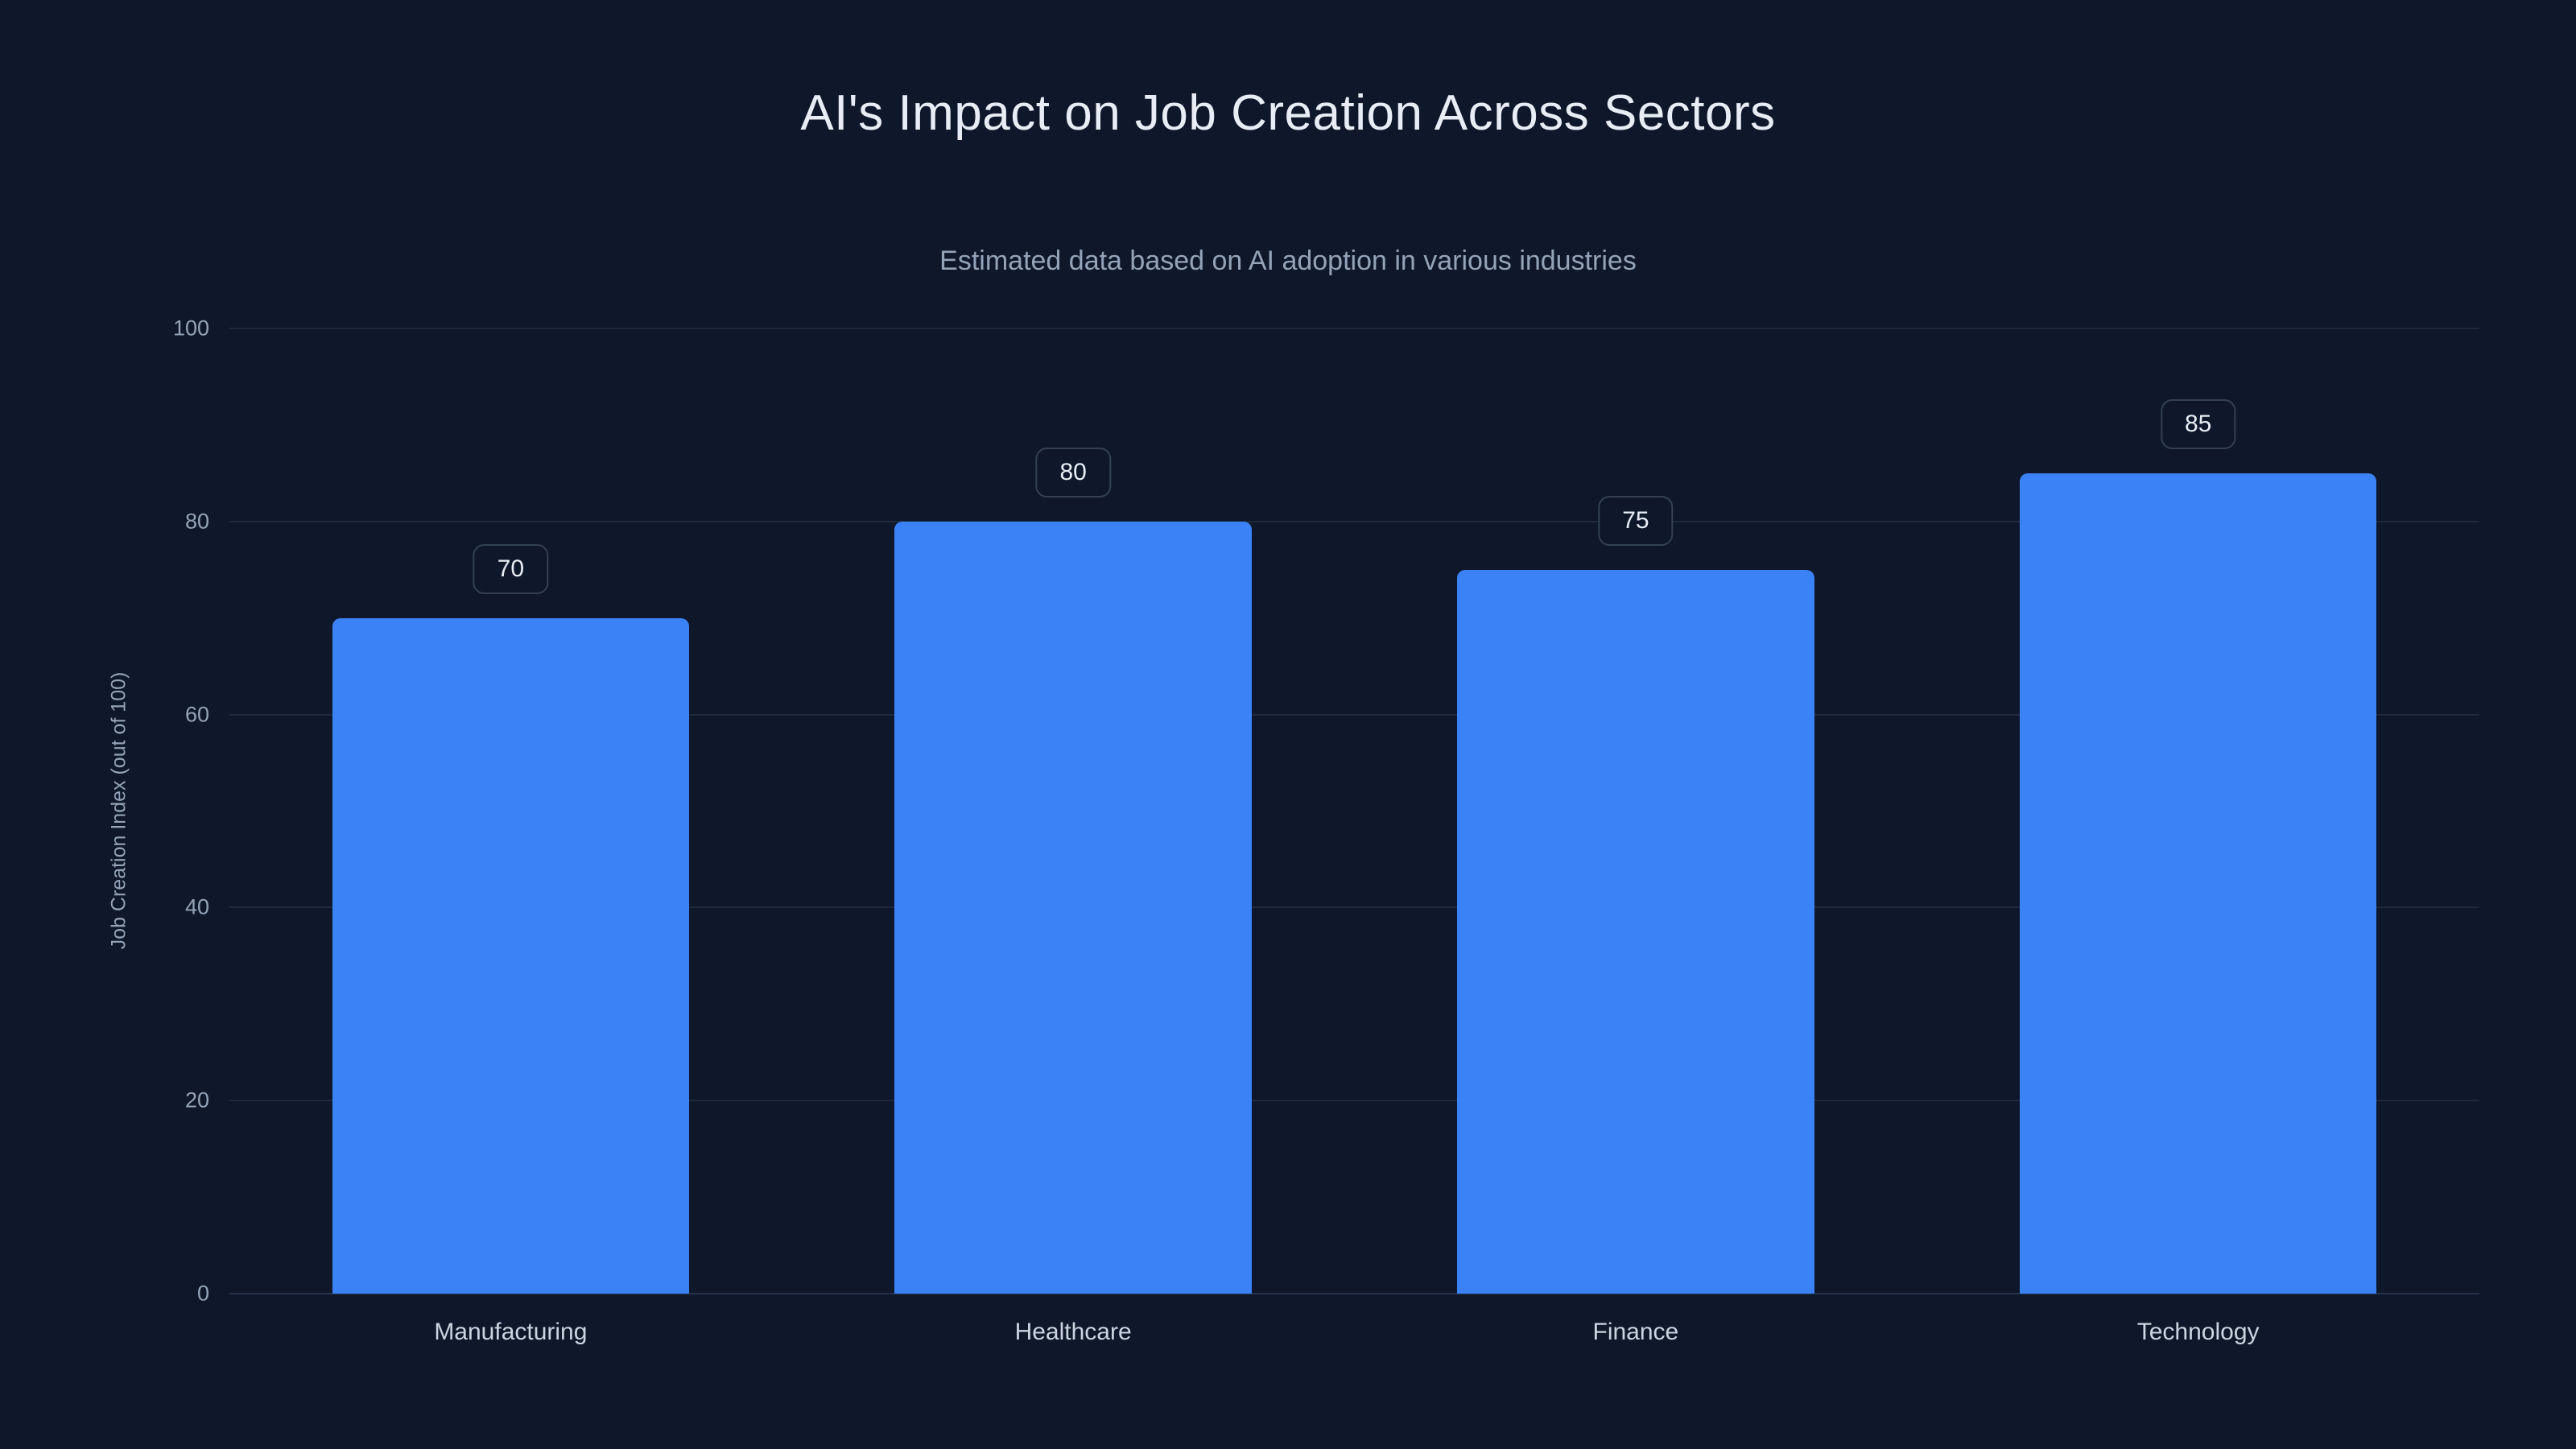 This screenshot has width=2576, height=1449. Describe the element at coordinates (1073, 472) in the screenshot. I see `value-label-healthcare: 80` at that location.